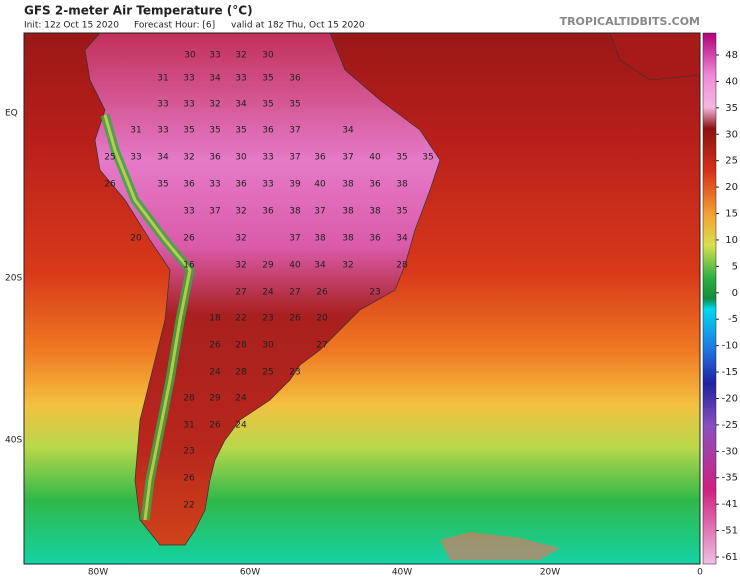 The height and width of the screenshot is (578, 740). I want to click on colorbar-label: -61, so click(730, 557).